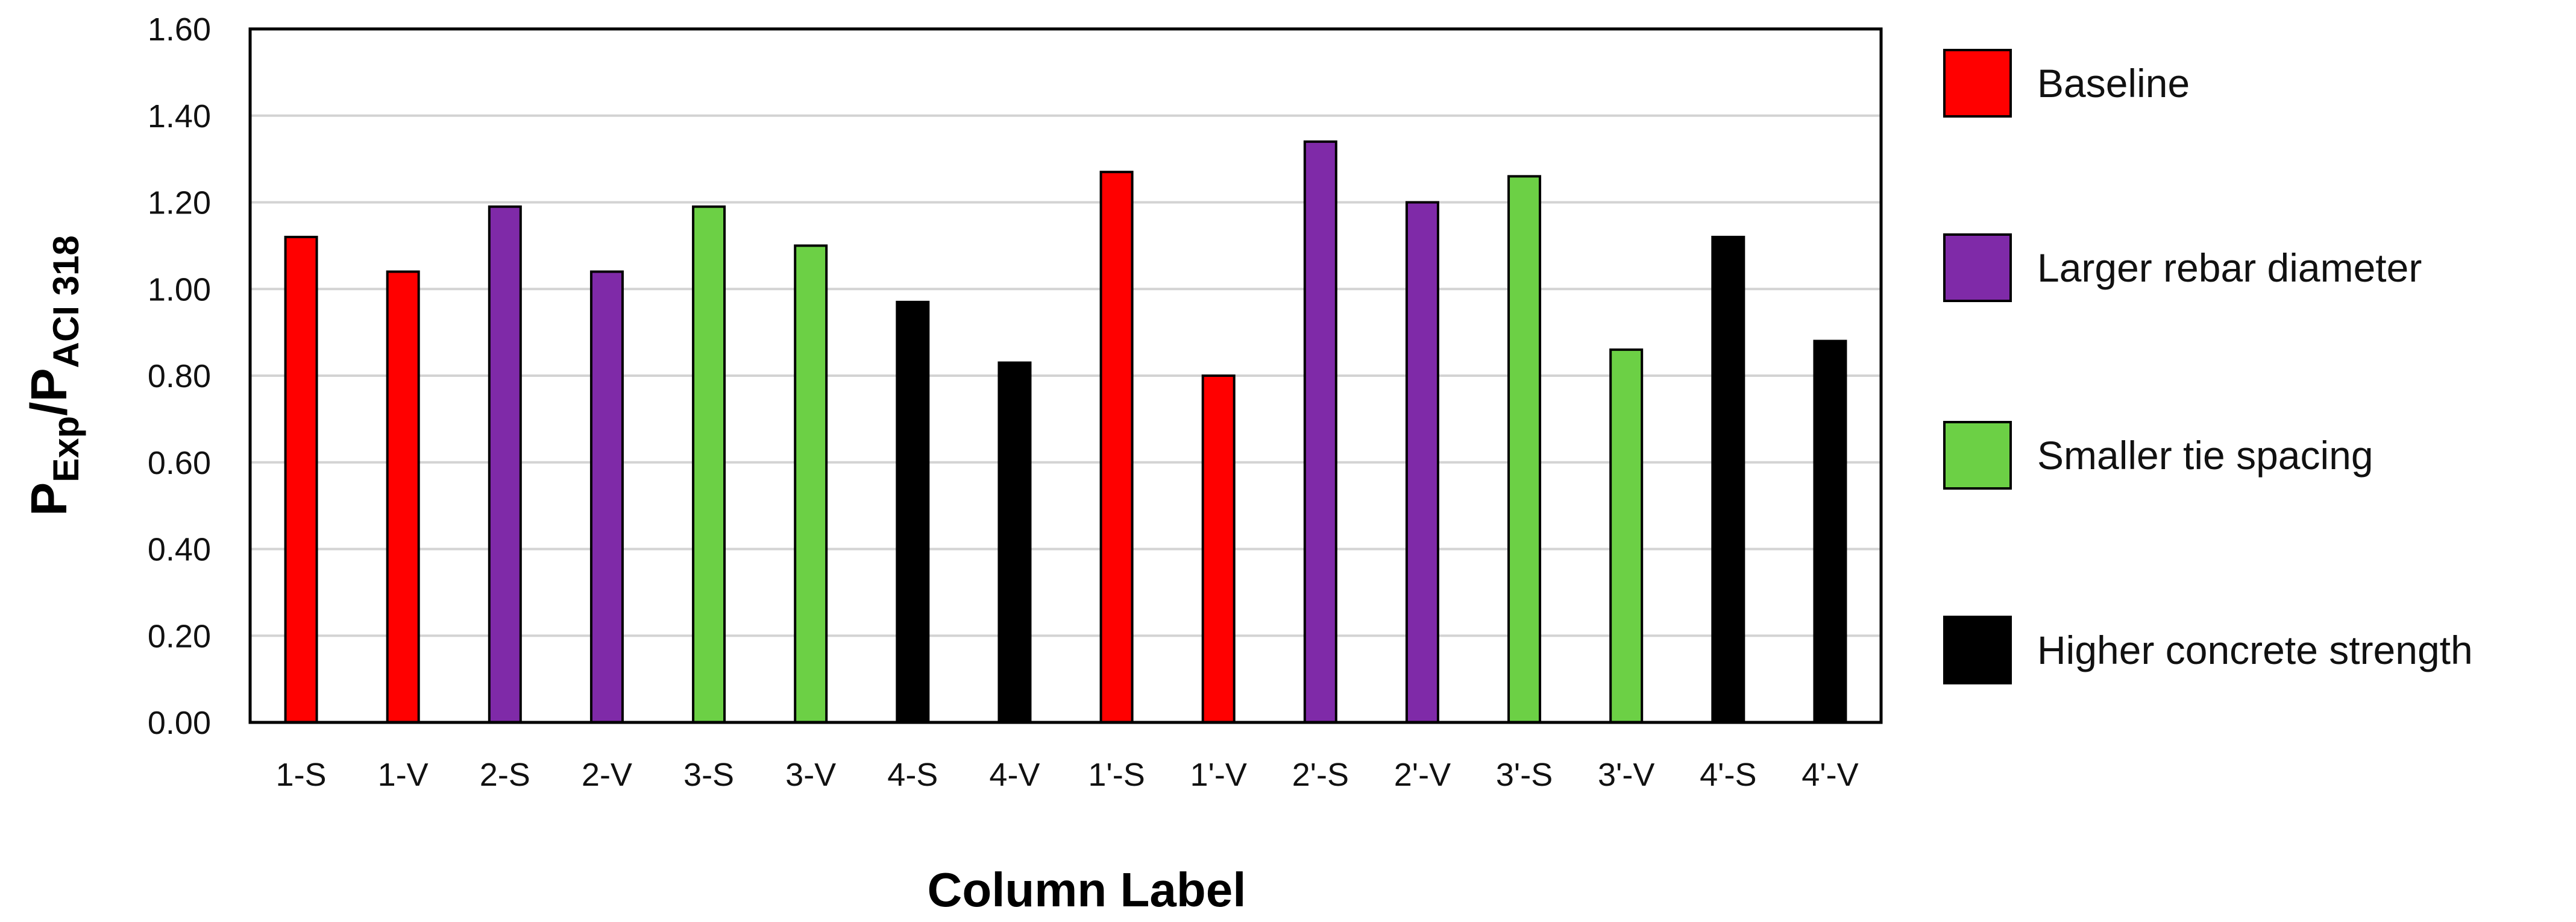  I want to click on x-tick-label: 4-V, so click(1014, 775).